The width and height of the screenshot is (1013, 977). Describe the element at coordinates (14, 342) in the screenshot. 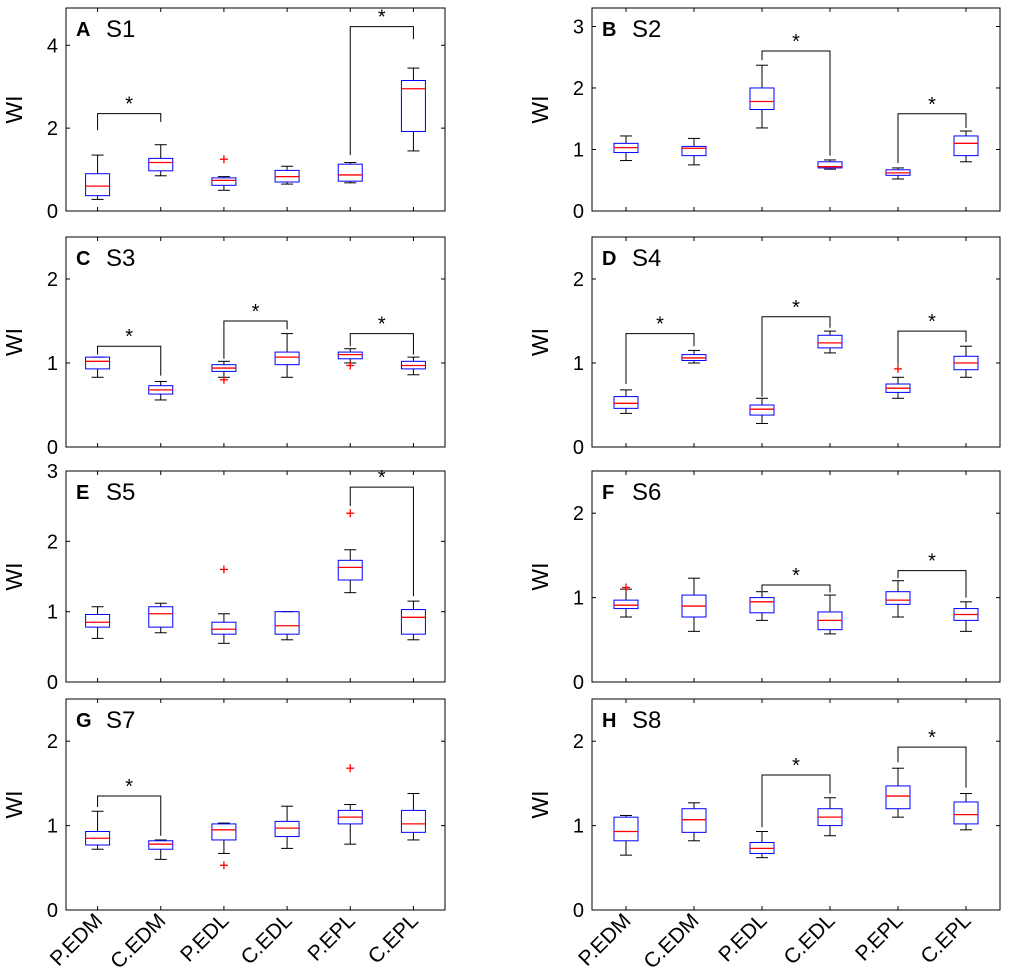

I see `y-axis-label: WI` at that location.